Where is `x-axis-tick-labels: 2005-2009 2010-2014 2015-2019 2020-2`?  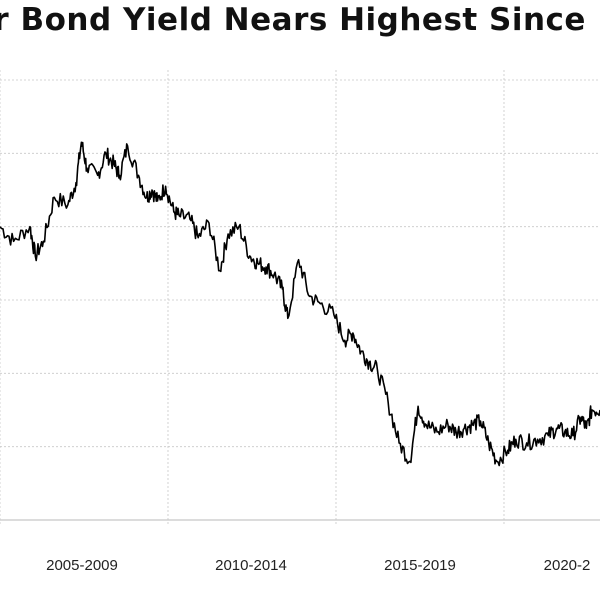
x-axis-tick-labels: 2005-2009 2010-2014 2015-2019 2020-2 is located at coordinates (318, 565).